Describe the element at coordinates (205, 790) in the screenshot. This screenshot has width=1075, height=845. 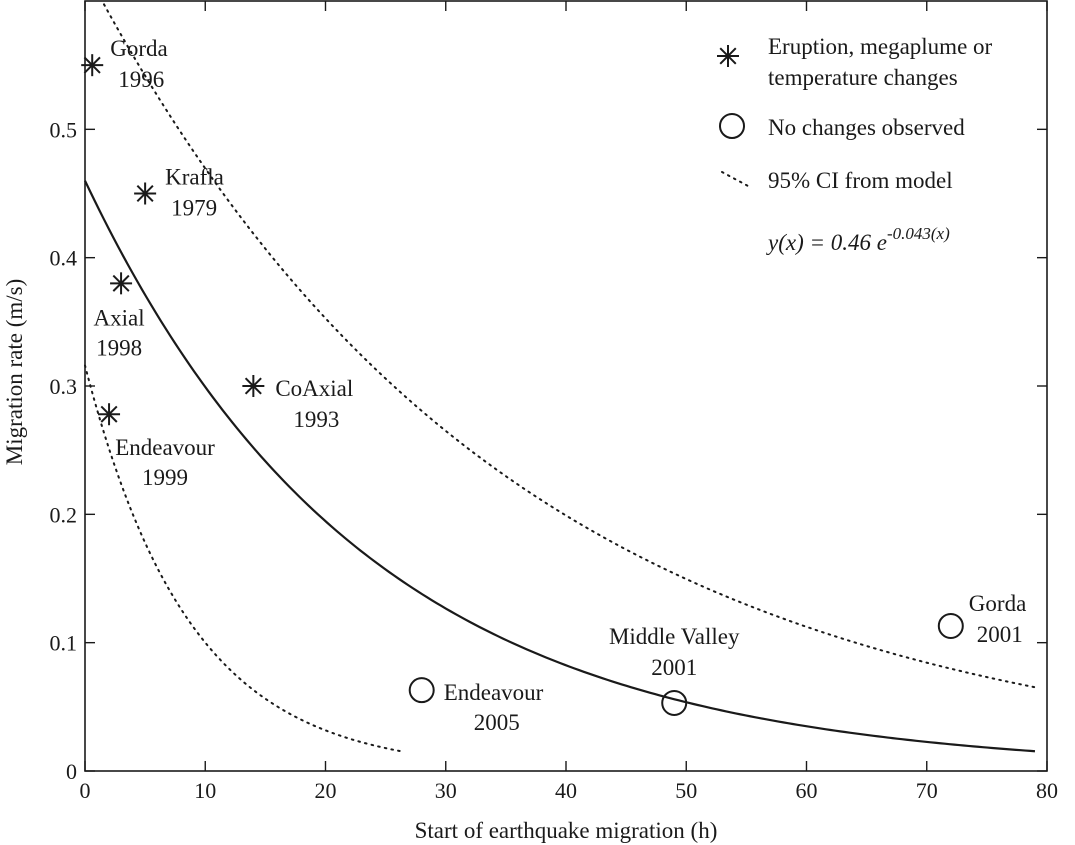
I see `x-tick-label: 10` at that location.